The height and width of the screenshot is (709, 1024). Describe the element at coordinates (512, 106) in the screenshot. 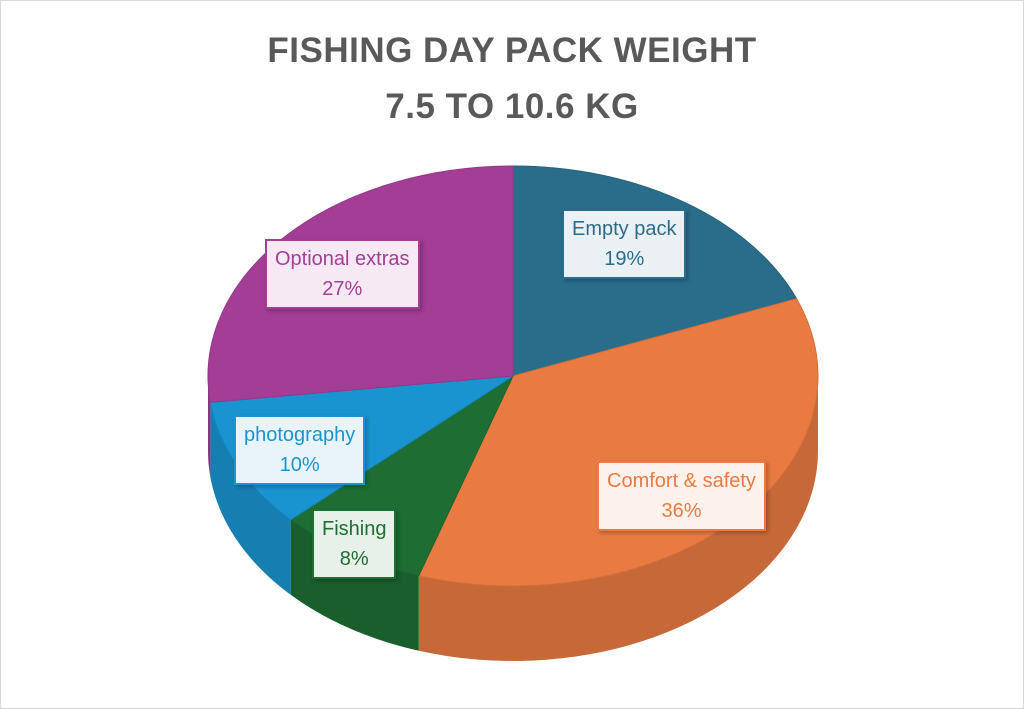

I see `chart-subtitle: 7.5 TO 10.6 KG` at that location.